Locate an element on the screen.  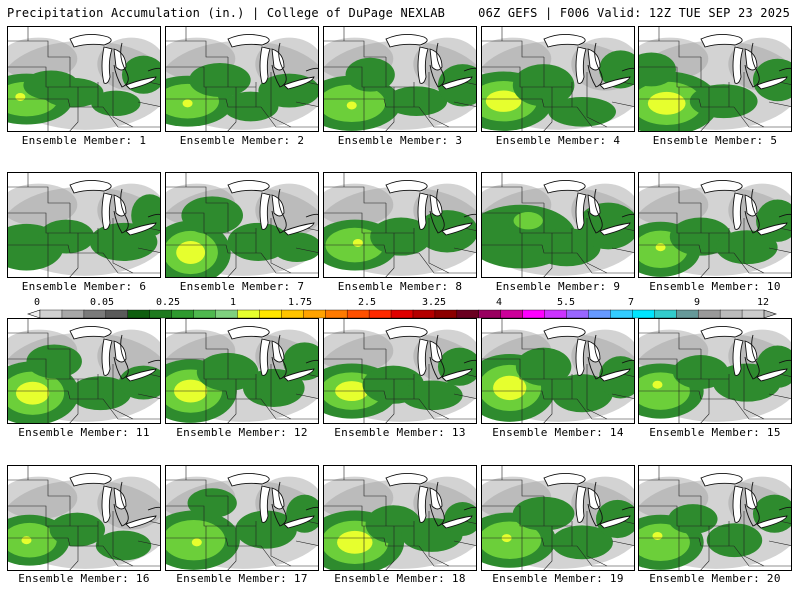
ensemble-member-label: Ensemble Member: 1 is located at coordinates (84, 140).